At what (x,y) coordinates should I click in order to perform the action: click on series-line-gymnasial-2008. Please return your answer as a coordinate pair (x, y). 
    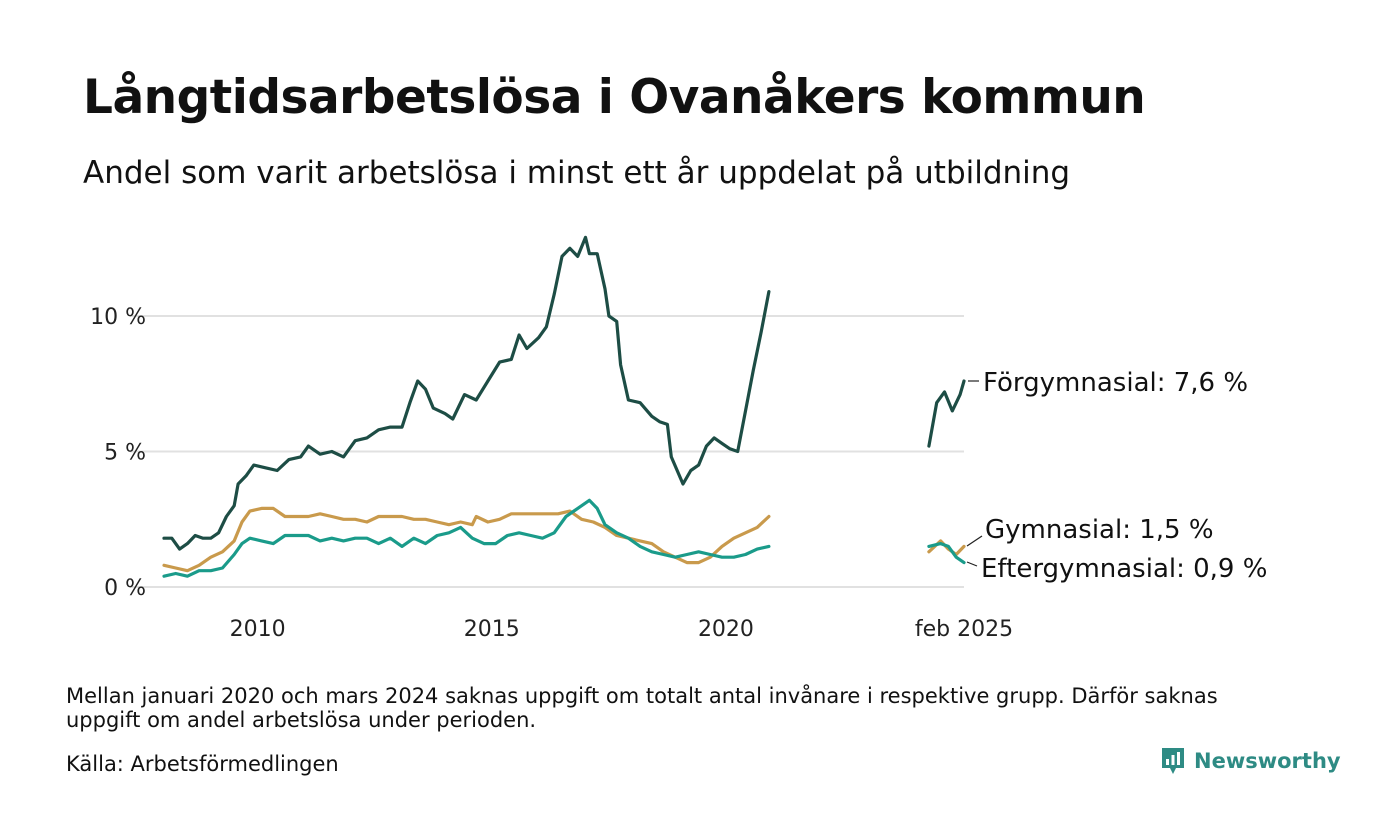
    Looking at the image, I should click on (466, 539).